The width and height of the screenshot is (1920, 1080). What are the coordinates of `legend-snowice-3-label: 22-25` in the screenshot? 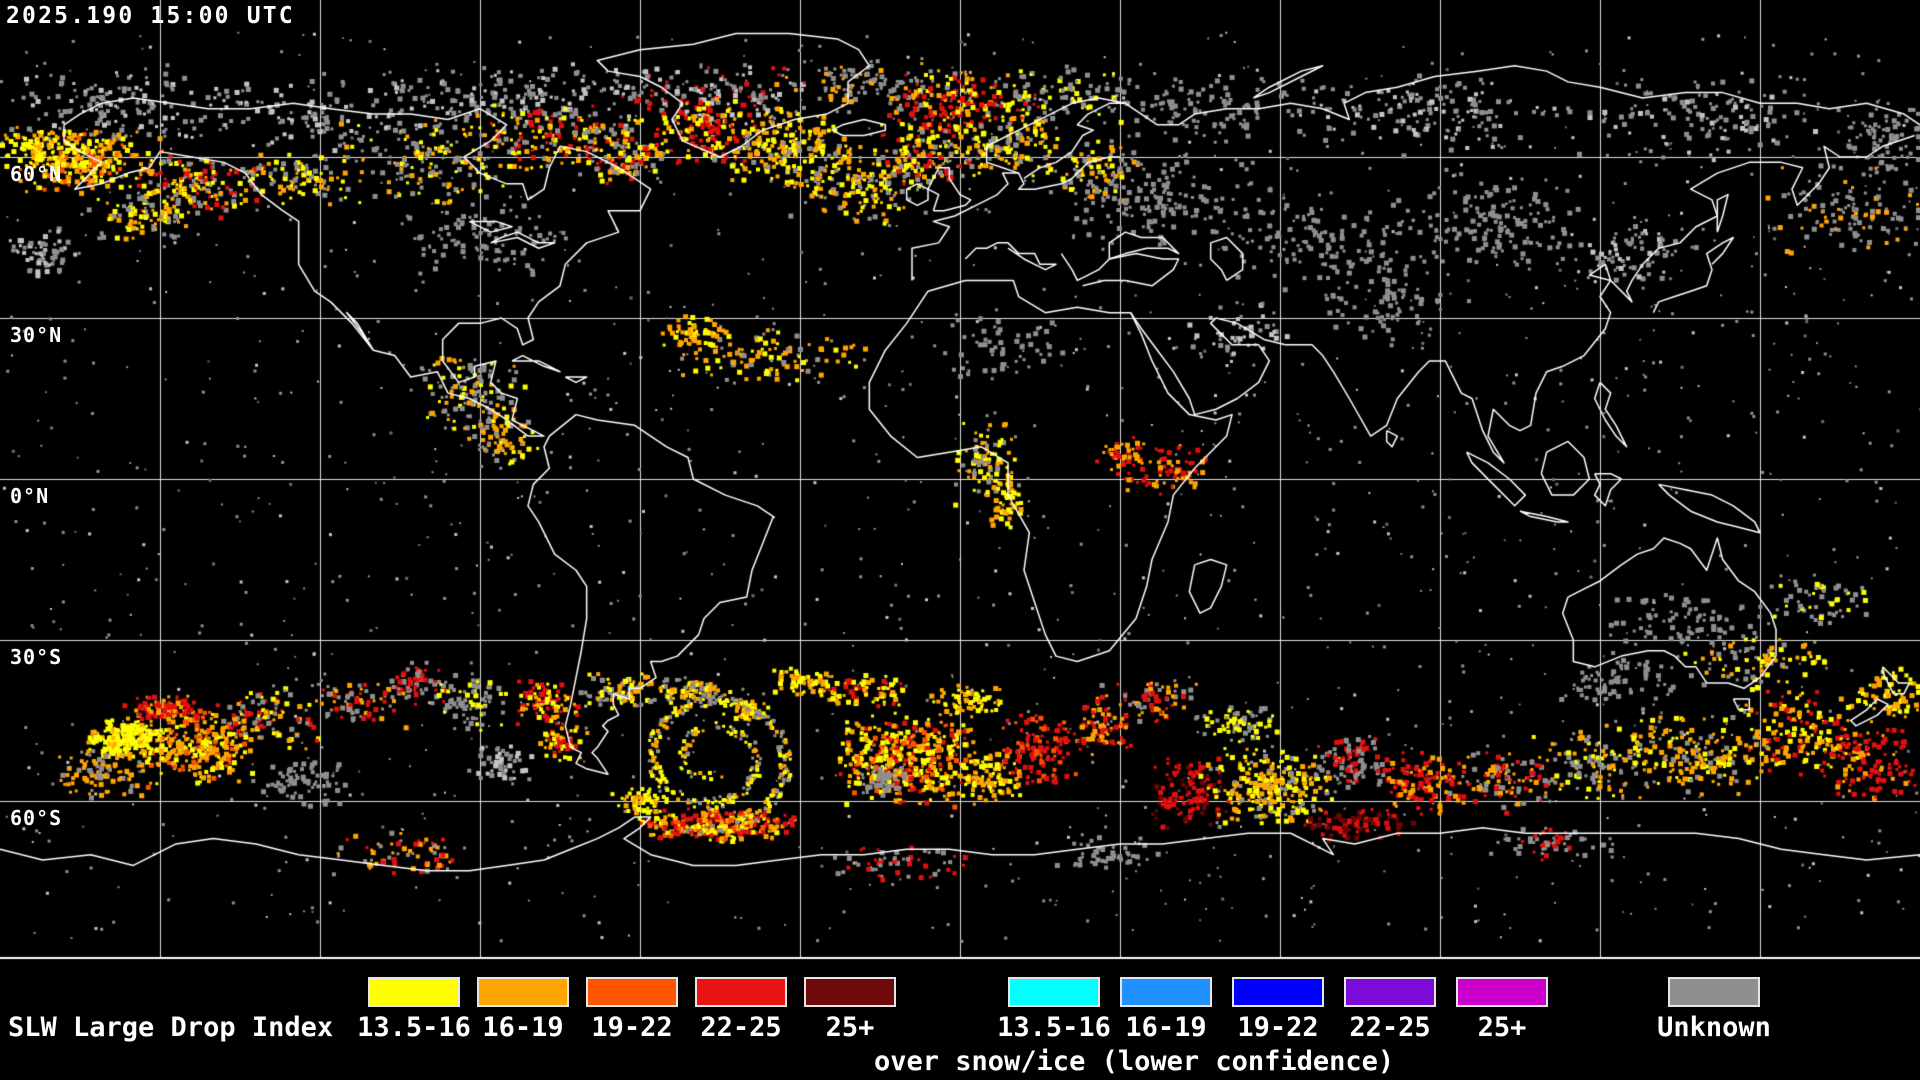 It's located at (1390, 1027).